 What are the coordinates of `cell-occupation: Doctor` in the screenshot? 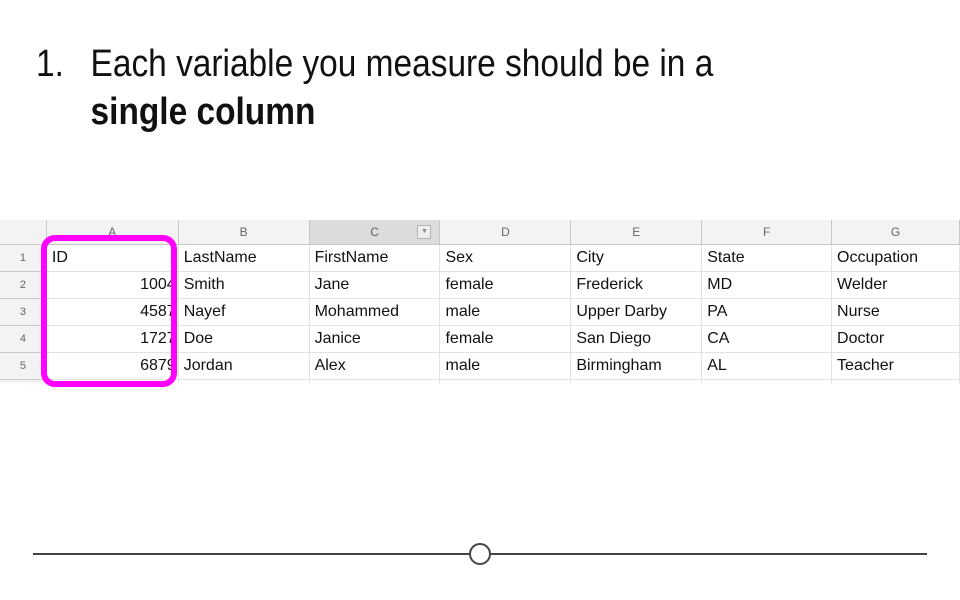 It's located at (895, 339).